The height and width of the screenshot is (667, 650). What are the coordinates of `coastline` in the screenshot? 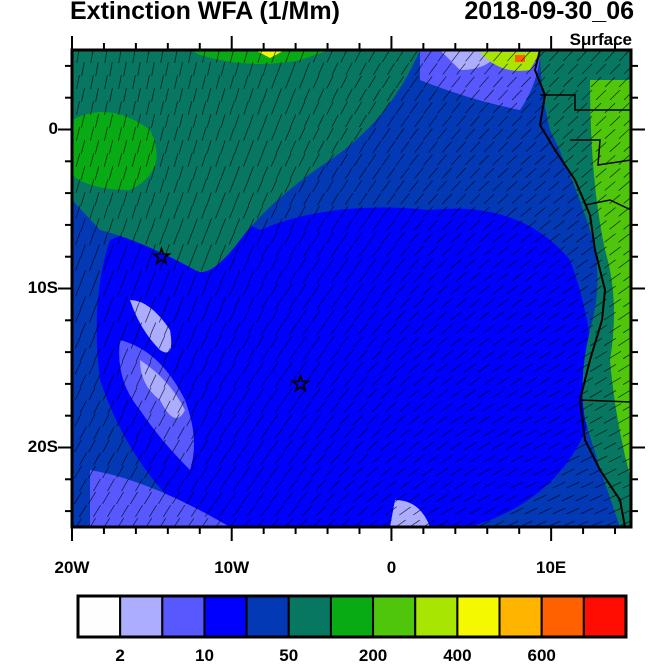 It's located at (579, 288).